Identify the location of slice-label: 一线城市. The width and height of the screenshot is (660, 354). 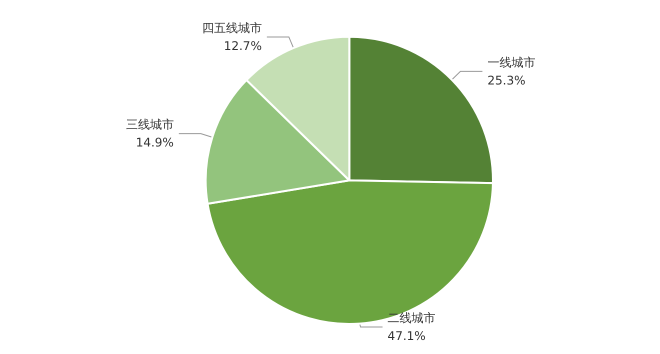
(511, 62).